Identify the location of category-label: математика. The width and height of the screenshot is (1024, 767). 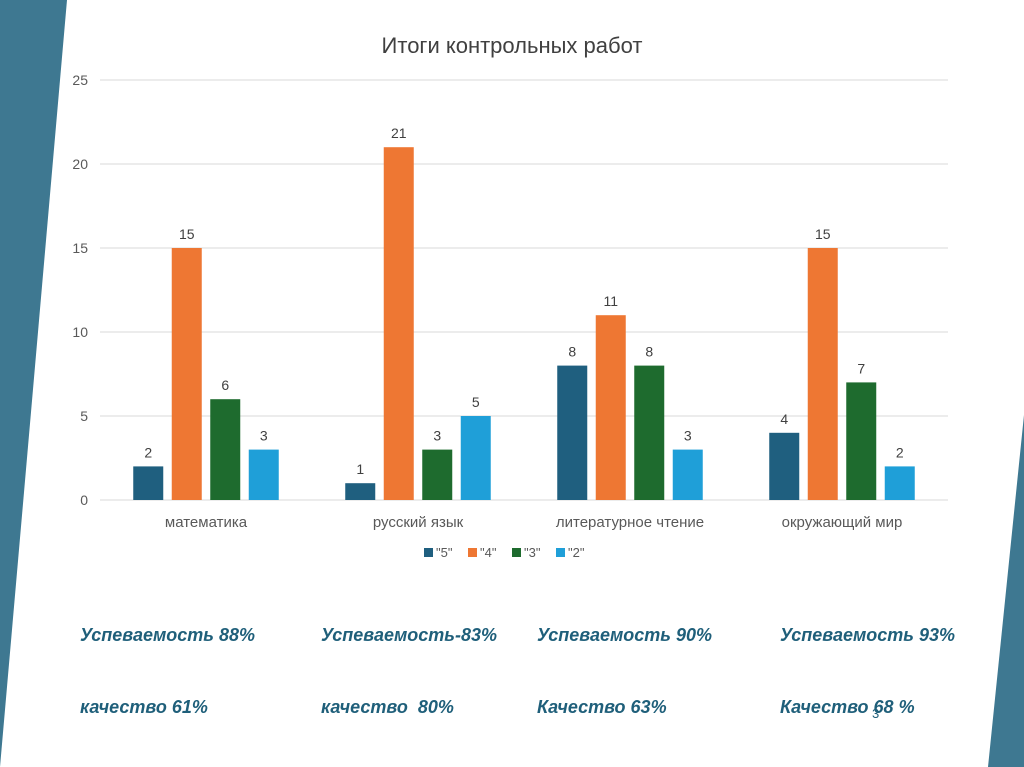
(206, 522).